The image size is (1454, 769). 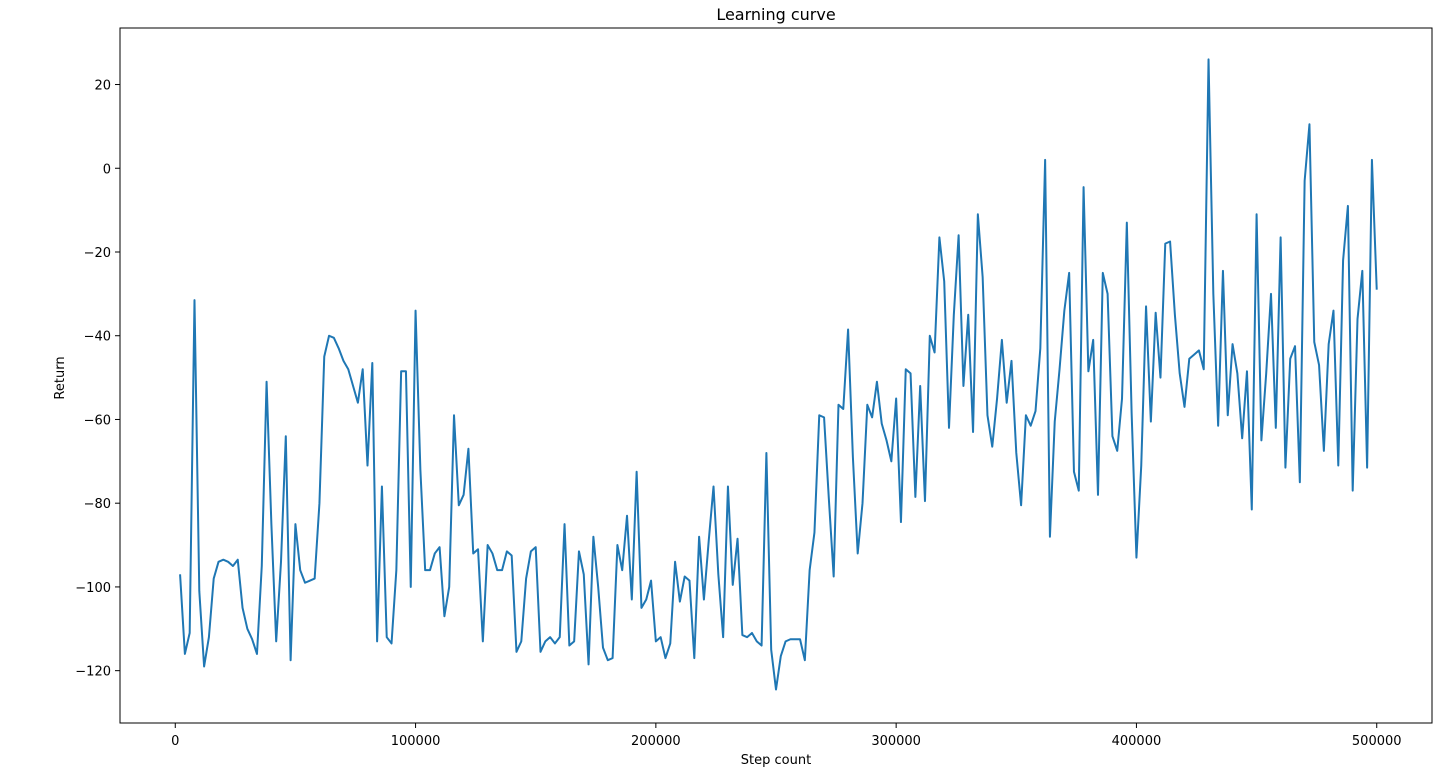 What do you see at coordinates (97, 379) in the screenshot?
I see `y-axis: −120 −100 −80 −60 −40 −20 0 20` at bounding box center [97, 379].